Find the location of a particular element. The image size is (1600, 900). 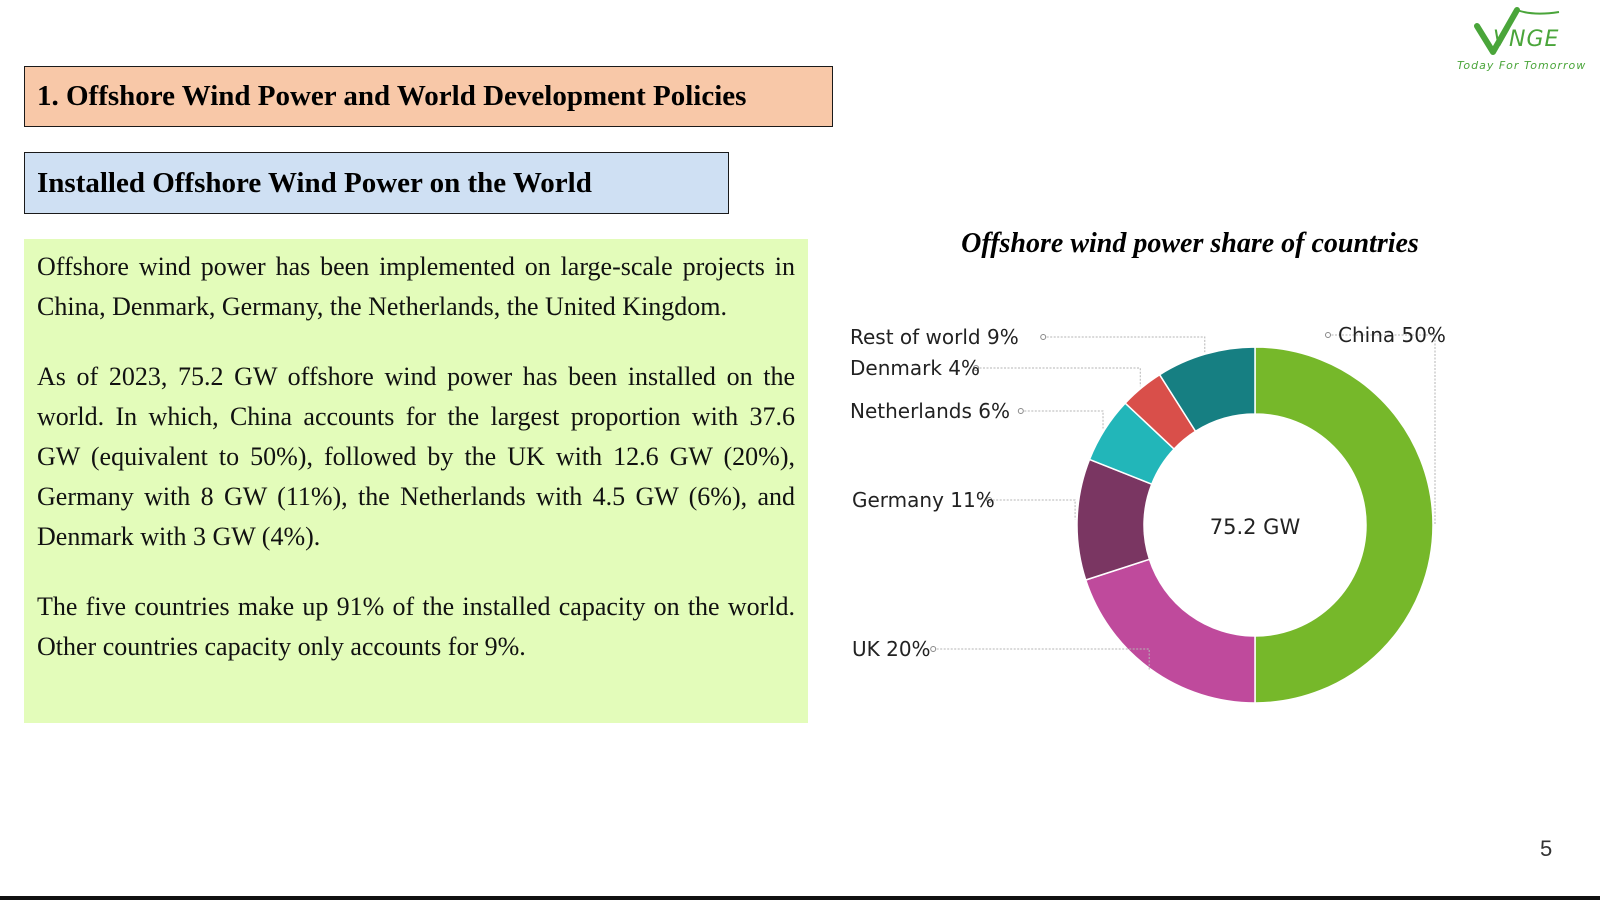

page-number: 5 is located at coordinates (1546, 848).